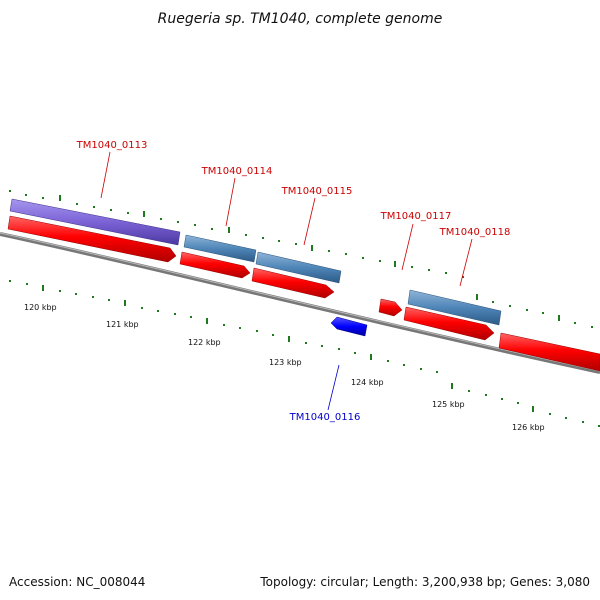 The height and width of the screenshot is (600, 600). I want to click on tick-label: 120 kbp, so click(40, 307).